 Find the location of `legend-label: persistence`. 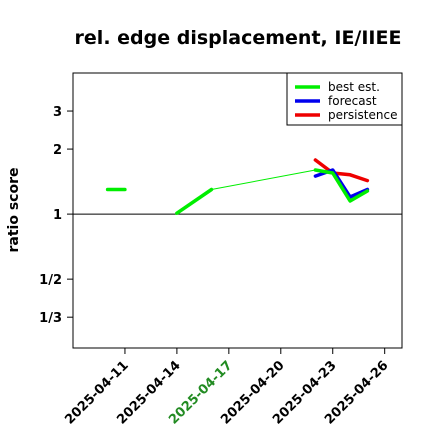

legend-label: persistence is located at coordinates (362, 115).